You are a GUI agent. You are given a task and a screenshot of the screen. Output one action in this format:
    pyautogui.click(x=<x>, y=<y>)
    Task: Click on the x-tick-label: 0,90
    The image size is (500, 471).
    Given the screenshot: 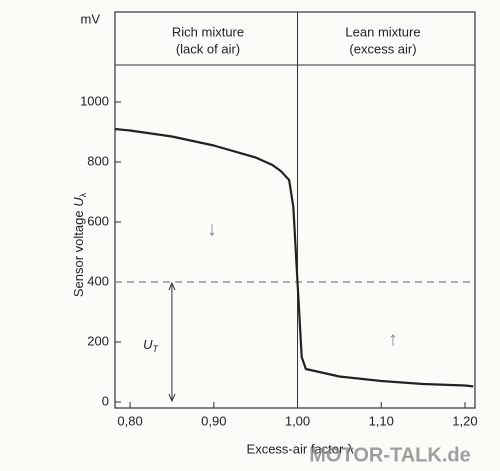 What is the action you would take?
    pyautogui.click(x=213, y=420)
    